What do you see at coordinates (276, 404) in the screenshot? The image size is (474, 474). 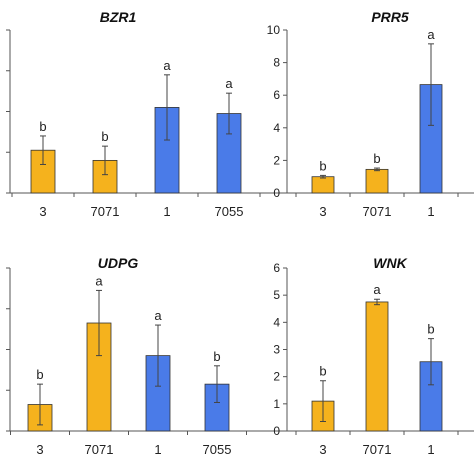 I see `y-tick-label: 1` at bounding box center [276, 404].